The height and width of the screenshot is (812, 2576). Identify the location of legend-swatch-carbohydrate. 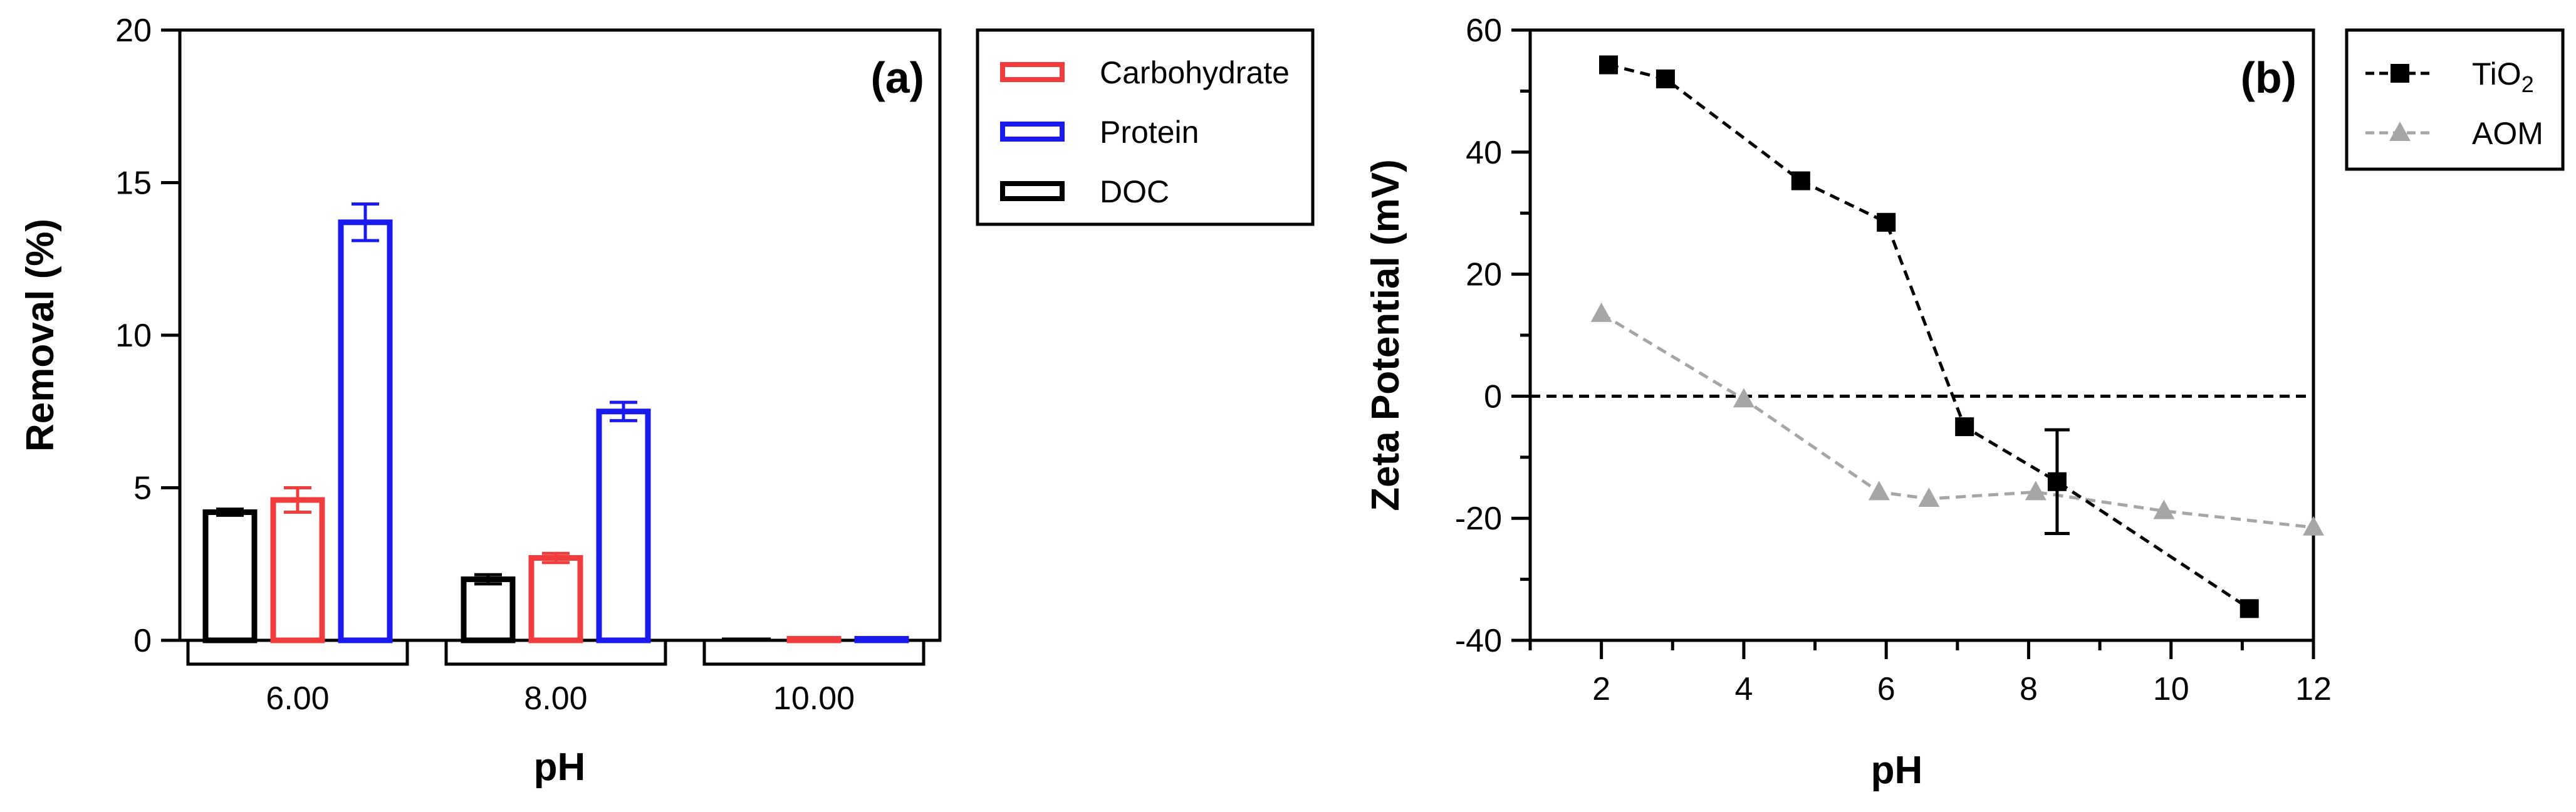
(1032, 72).